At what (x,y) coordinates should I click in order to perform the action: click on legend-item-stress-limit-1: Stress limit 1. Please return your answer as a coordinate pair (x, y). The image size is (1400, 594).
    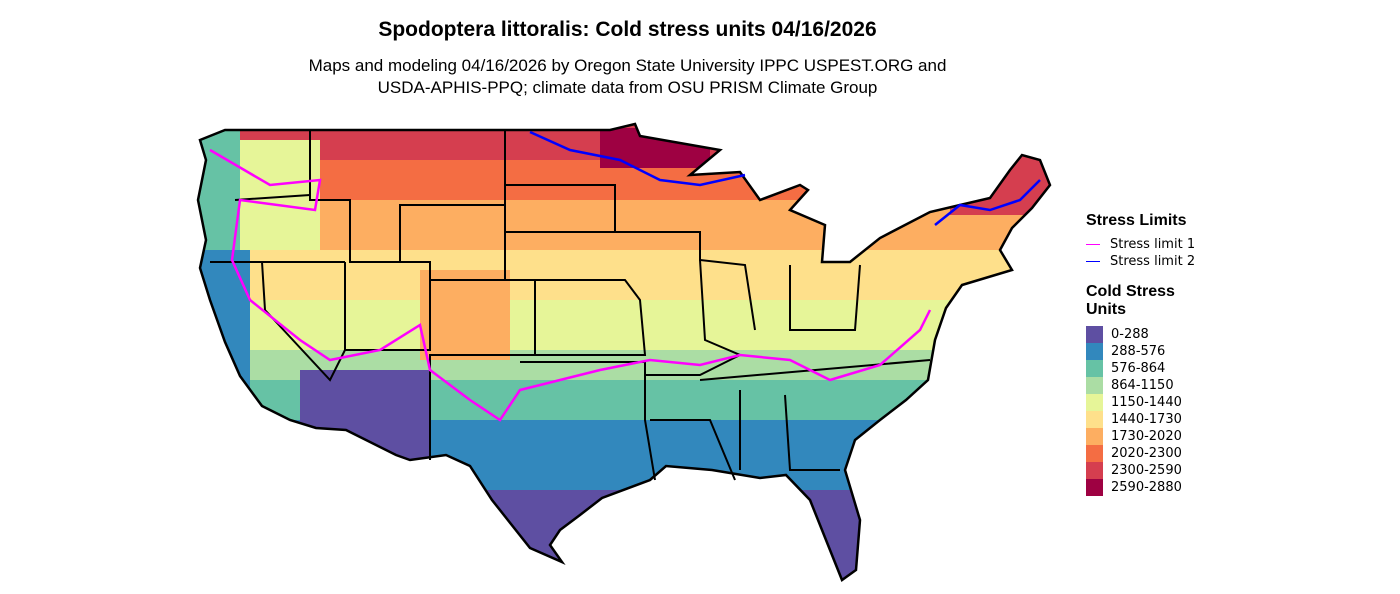
    Looking at the image, I should click on (1140, 244).